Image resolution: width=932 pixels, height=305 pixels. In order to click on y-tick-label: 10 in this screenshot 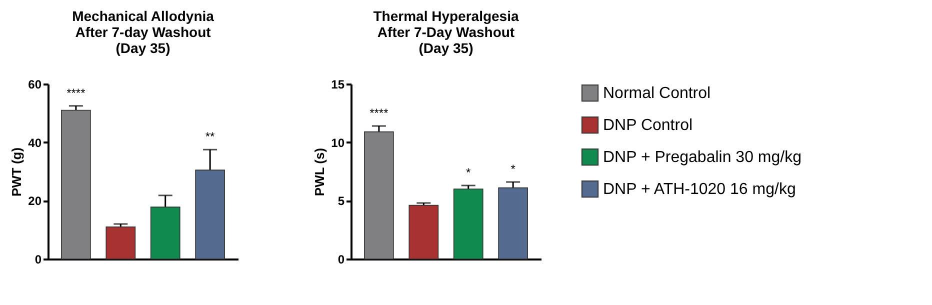, I will do `click(338, 143)`.